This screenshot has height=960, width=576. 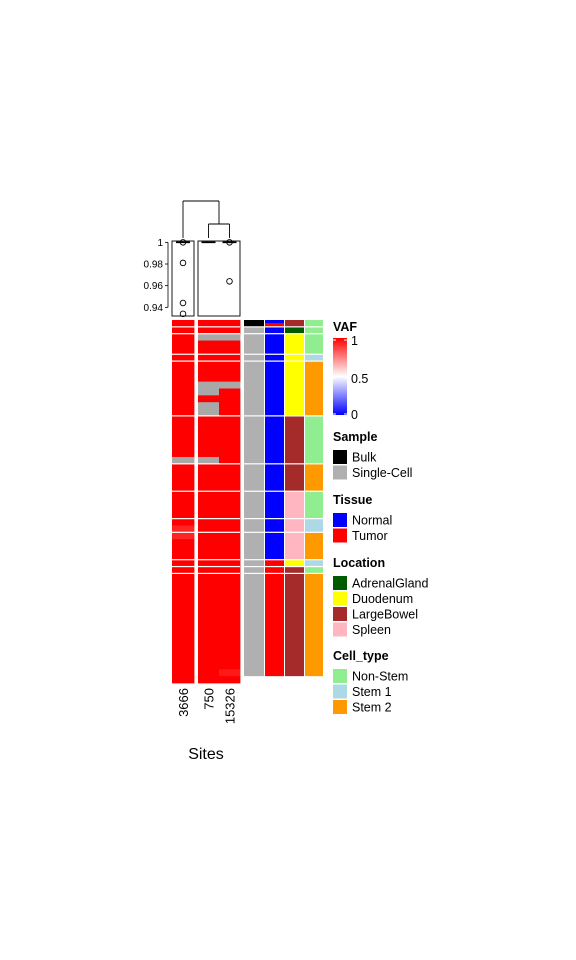 I want to click on legend-label: Bulk, so click(x=364, y=458).